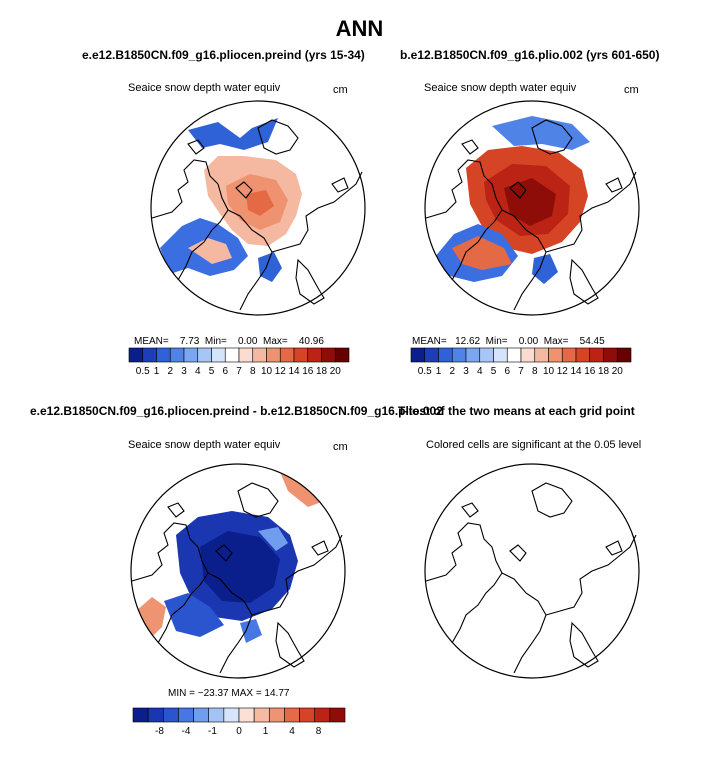 The height and width of the screenshot is (768, 719). Describe the element at coordinates (576, 371) in the screenshot. I see `colorbar-tick-label: 14` at that location.